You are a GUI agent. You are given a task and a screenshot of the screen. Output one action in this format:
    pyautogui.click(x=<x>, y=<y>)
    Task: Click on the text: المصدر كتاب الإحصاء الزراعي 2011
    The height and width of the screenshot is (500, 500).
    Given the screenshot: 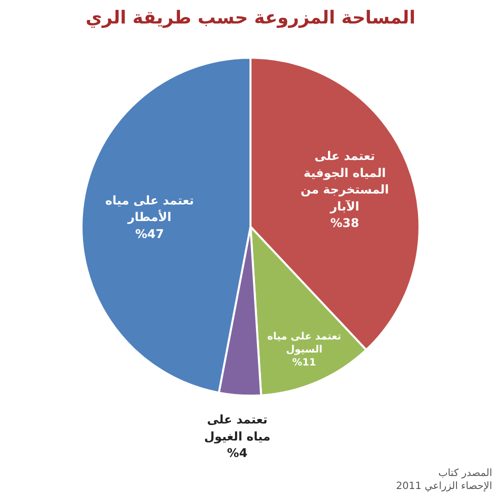 What is the action you would take?
    pyautogui.click(x=444, y=480)
    